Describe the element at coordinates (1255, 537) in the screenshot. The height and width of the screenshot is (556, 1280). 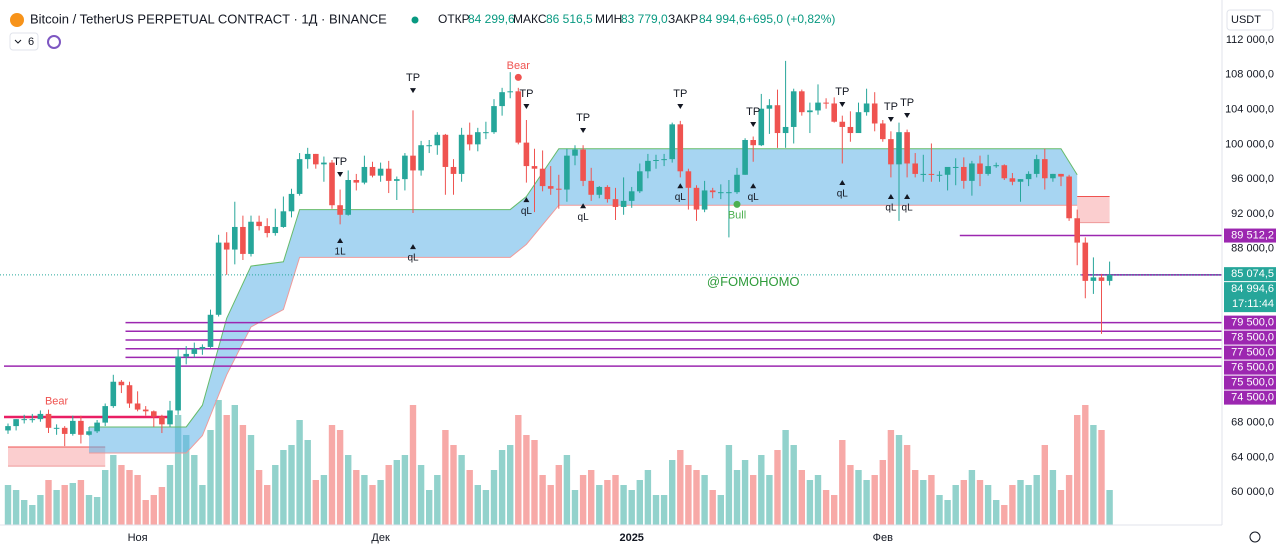
I see `settings-icon` at that location.